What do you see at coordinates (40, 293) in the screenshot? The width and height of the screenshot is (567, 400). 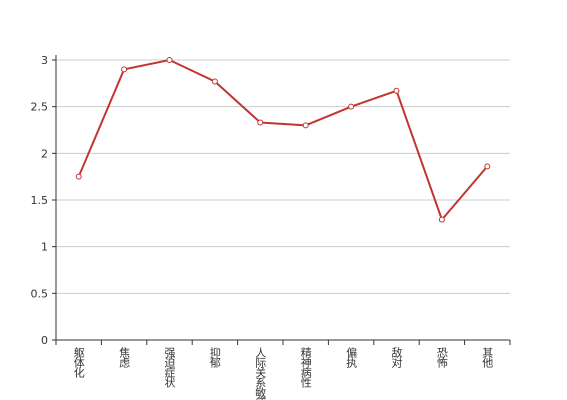 I see `y-tick-label: 0.5` at bounding box center [40, 293].